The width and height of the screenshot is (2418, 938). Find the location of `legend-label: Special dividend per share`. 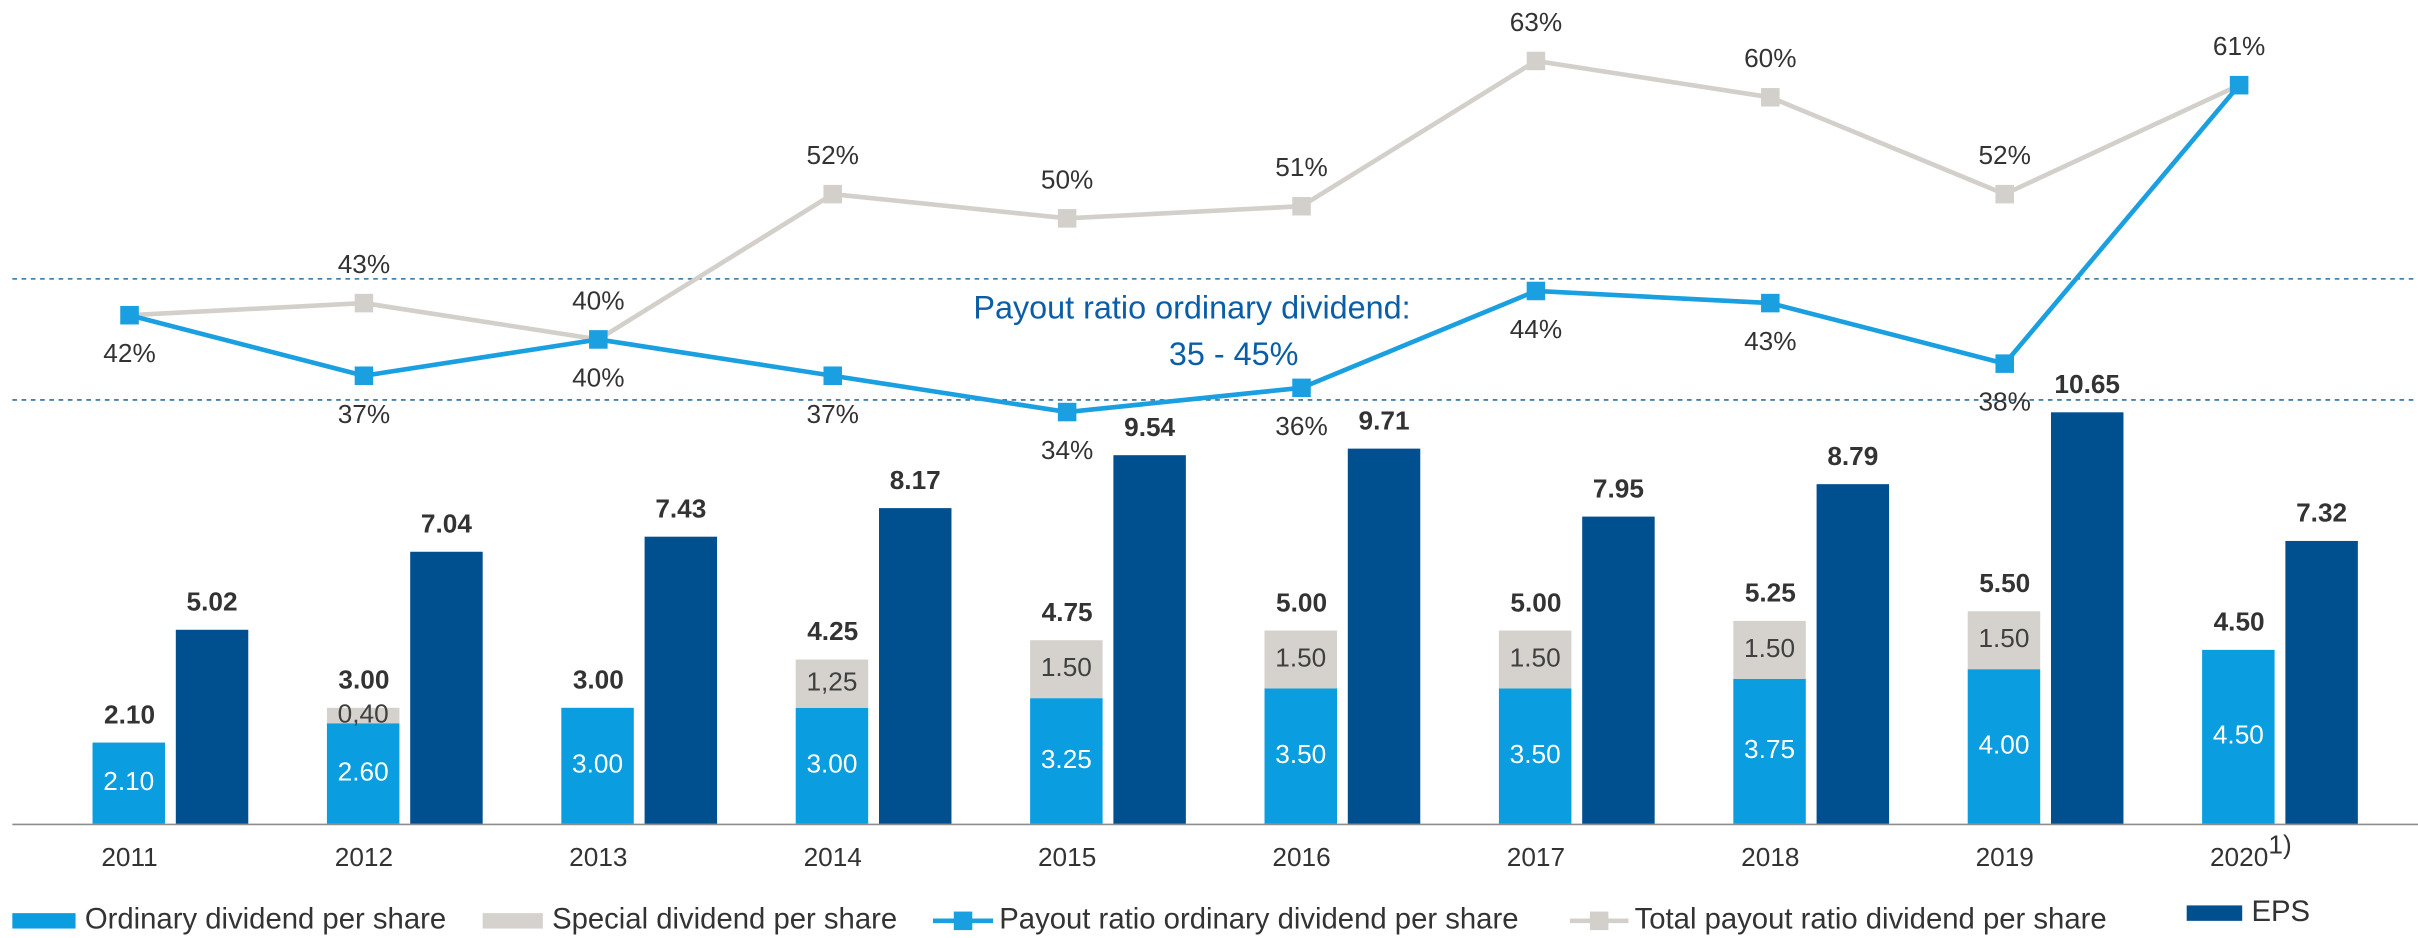

legend-label: Special dividend per share is located at coordinates (724, 919).